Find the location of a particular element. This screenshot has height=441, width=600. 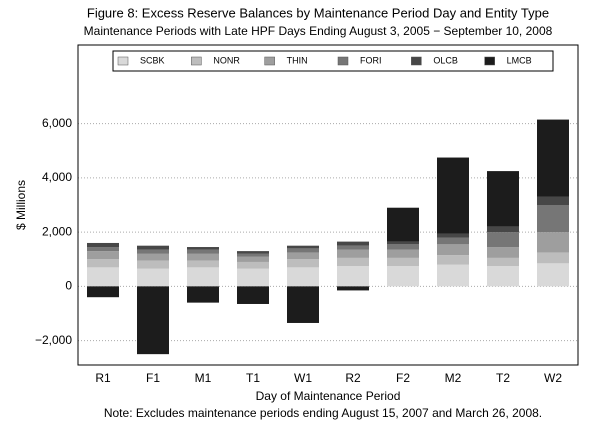

y-tick-label: 6,000 is located at coordinates (57, 123).